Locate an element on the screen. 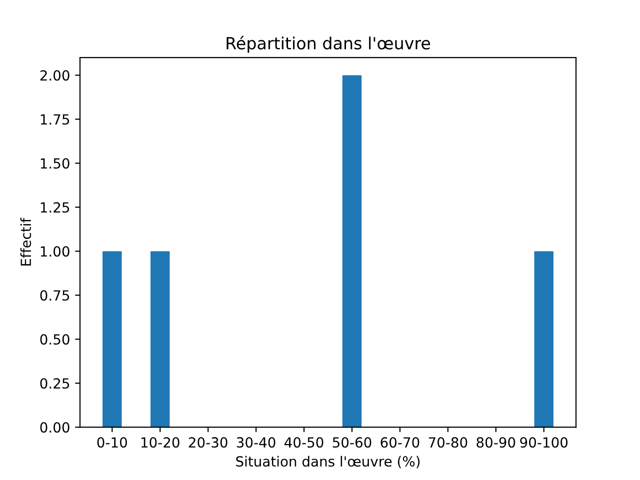 The image size is (640, 480). y-tick-label: 0.25 is located at coordinates (55, 383).